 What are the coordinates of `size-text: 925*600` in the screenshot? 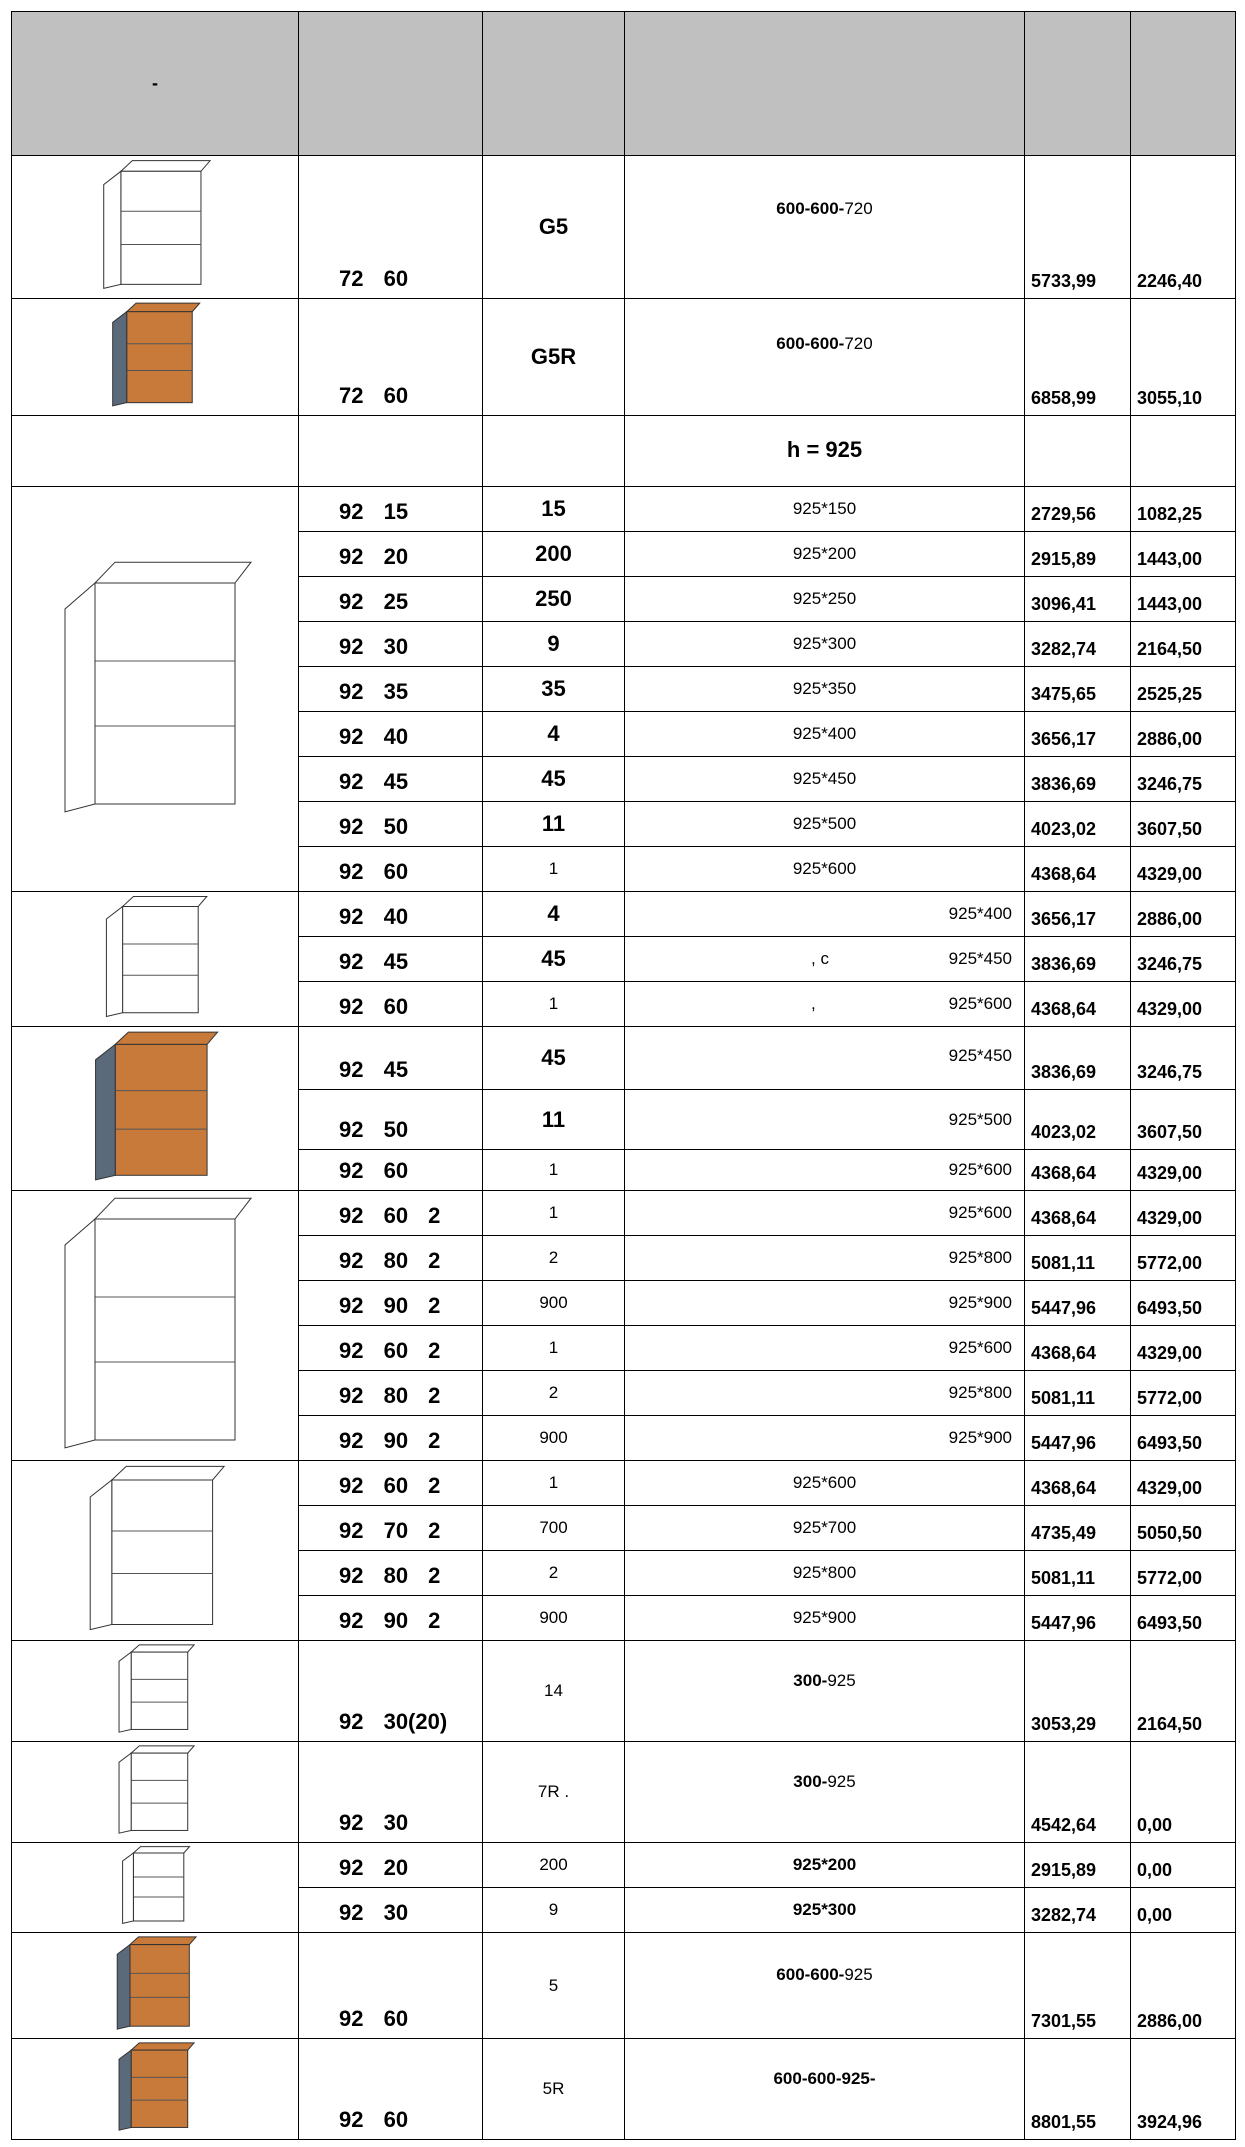 It's located at (980, 1212).